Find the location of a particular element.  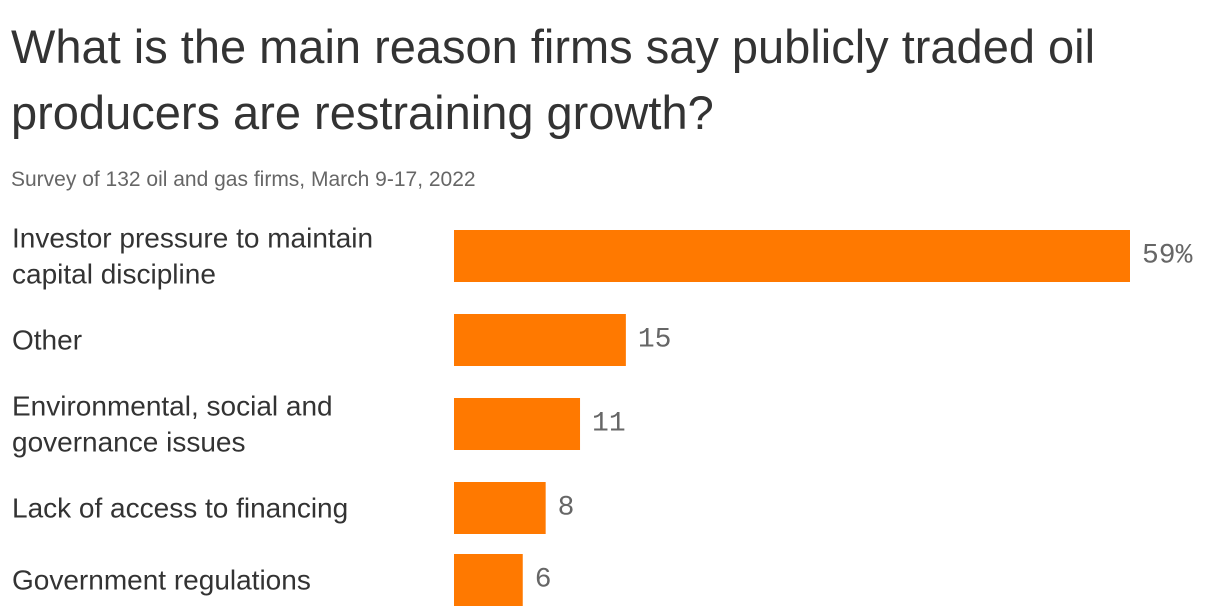

value-label-3: 8 is located at coordinates (566, 508).